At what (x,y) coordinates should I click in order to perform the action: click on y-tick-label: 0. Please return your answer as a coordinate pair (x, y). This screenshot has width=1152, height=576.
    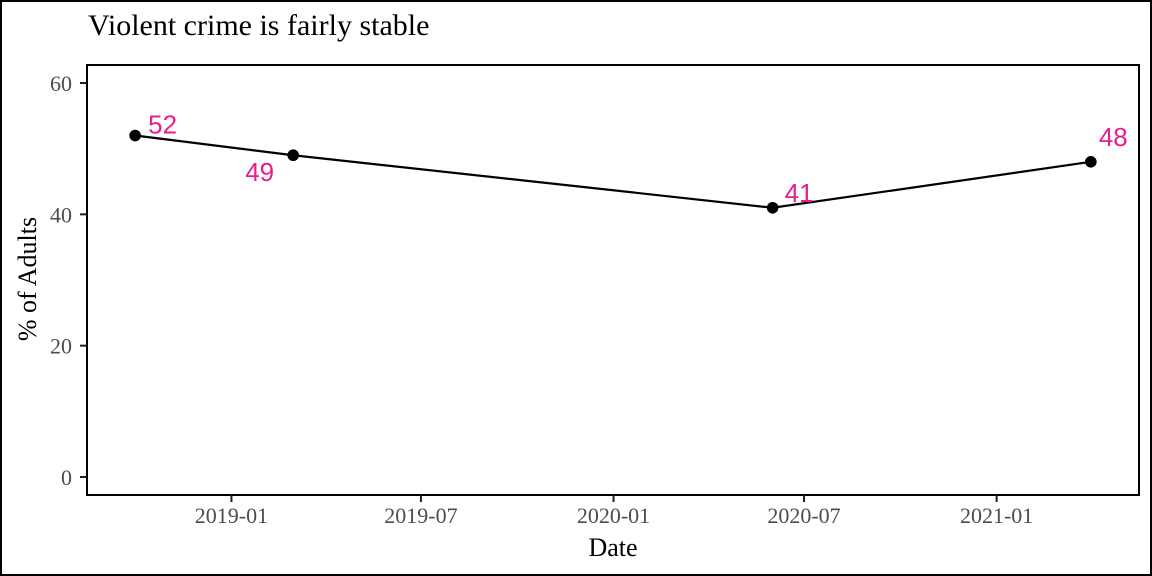
    Looking at the image, I should click on (66, 477).